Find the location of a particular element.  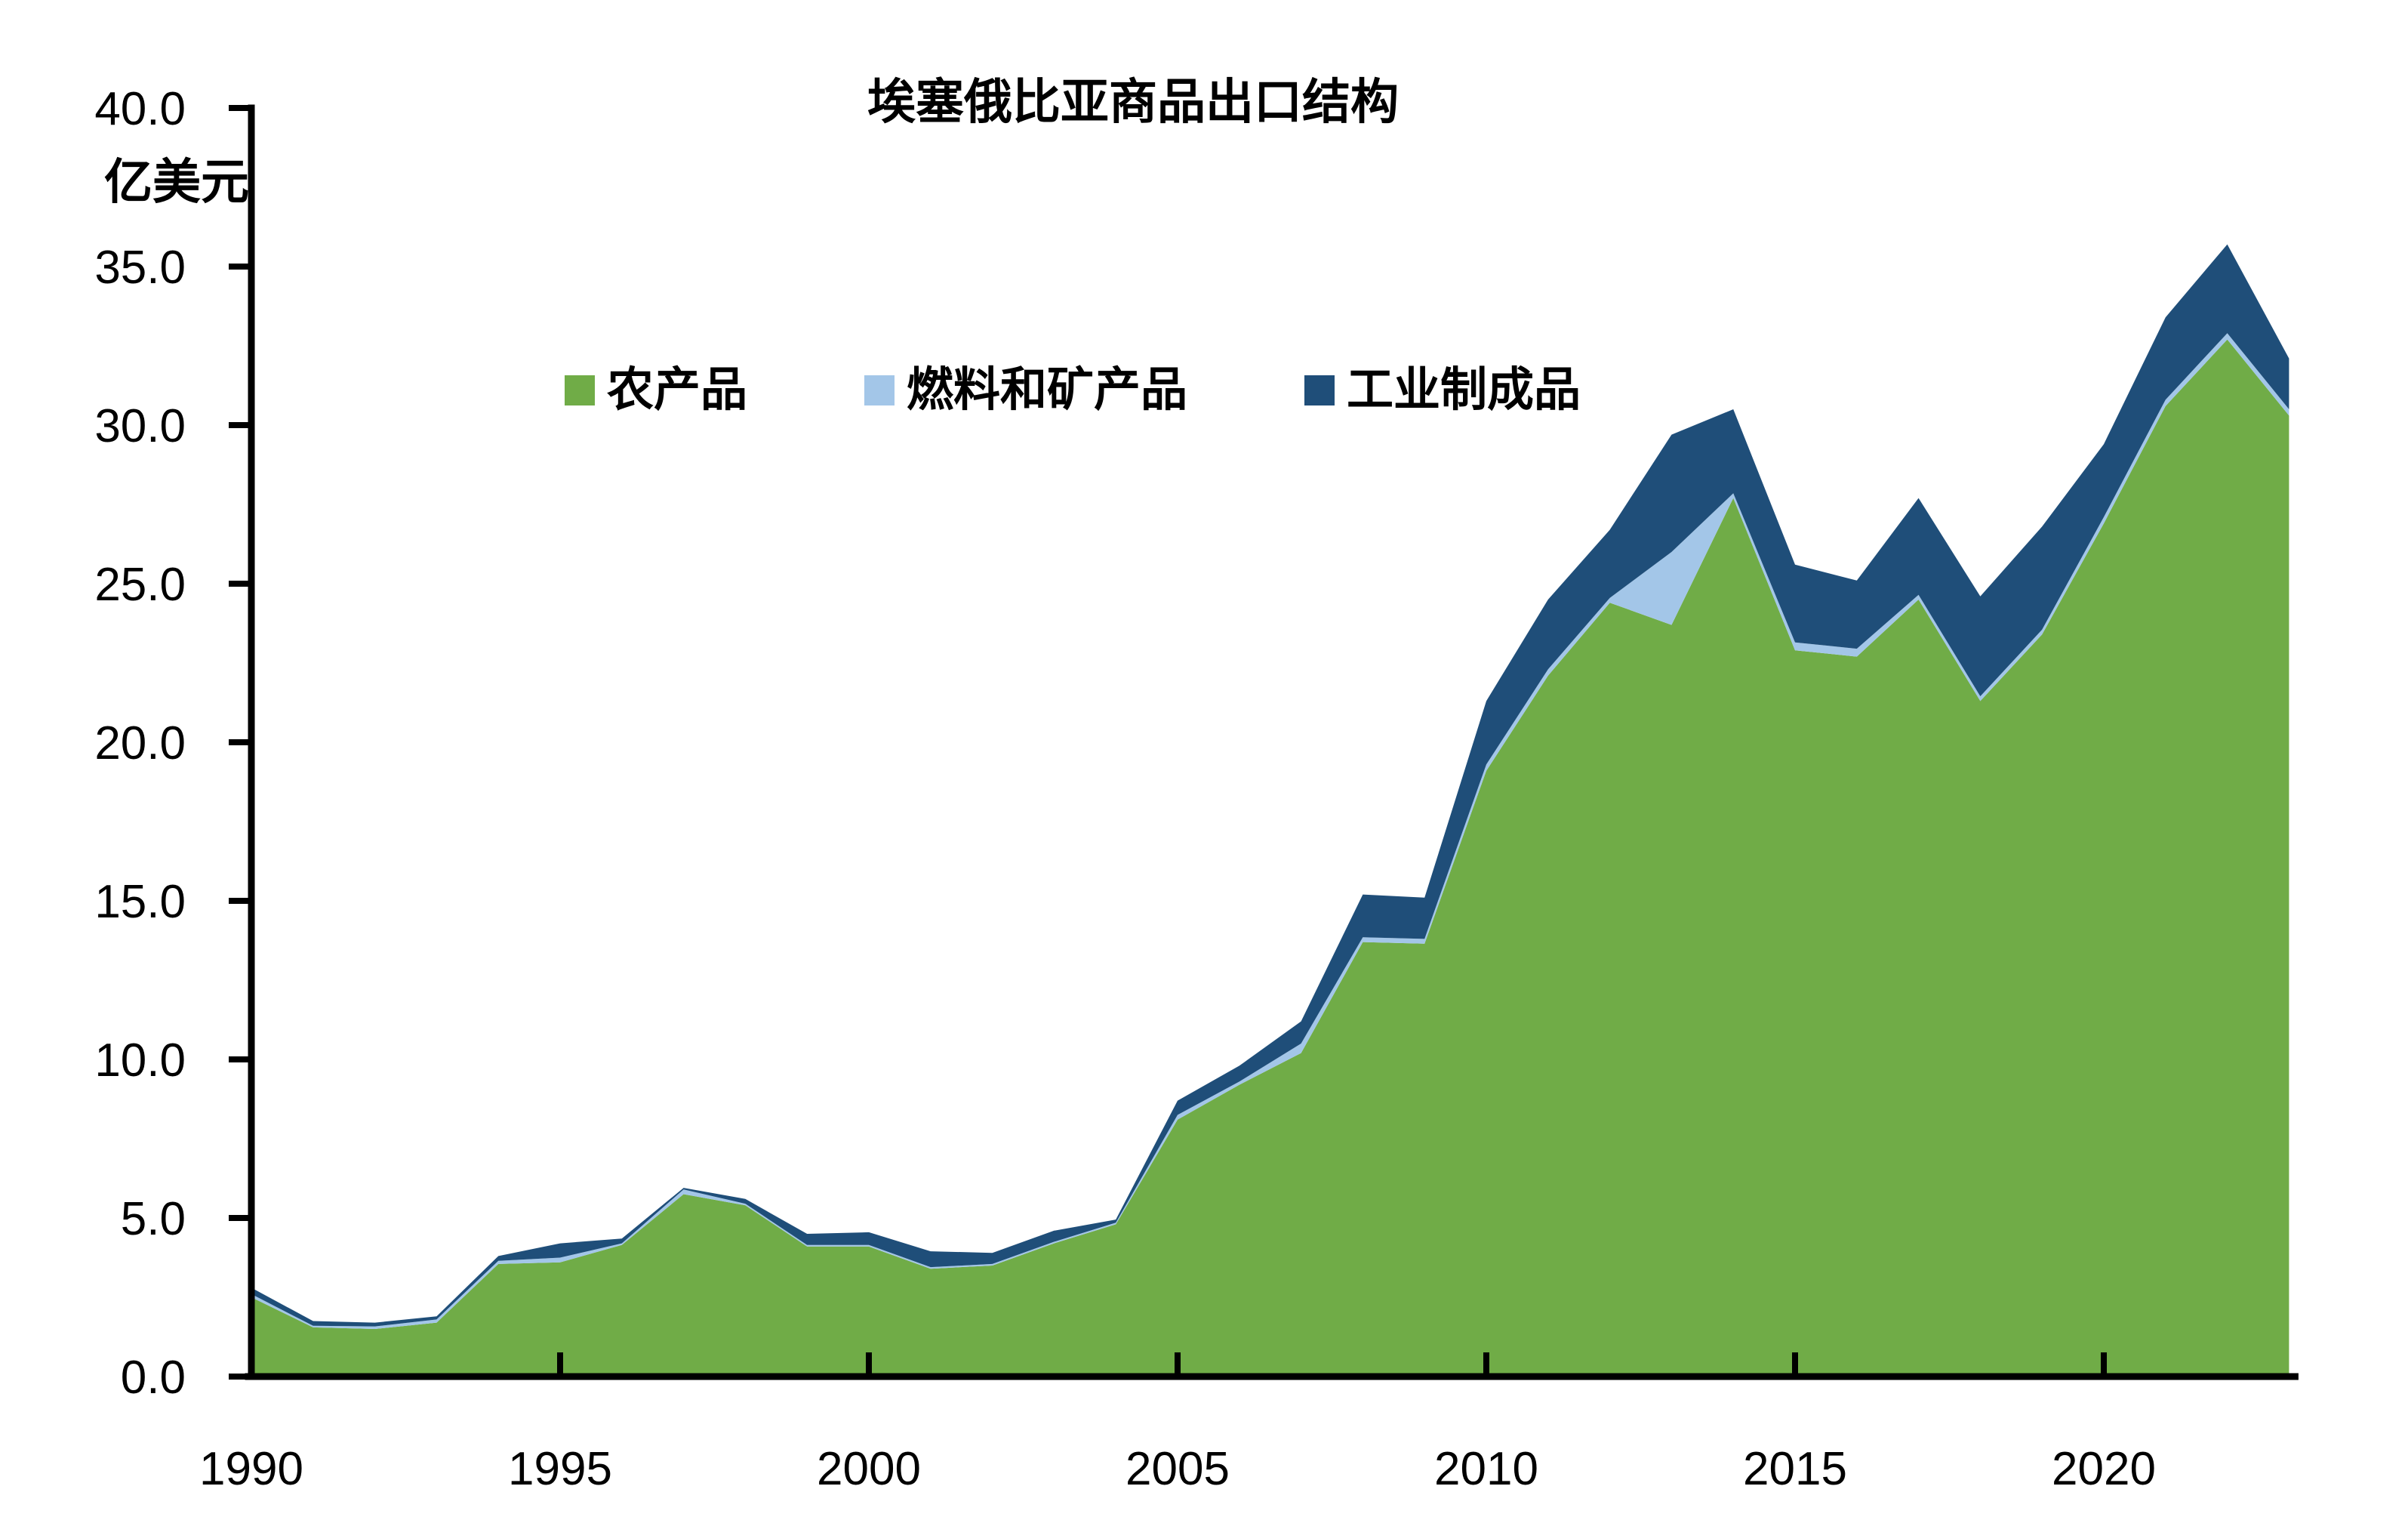

y-tick-label: 15.0 is located at coordinates (140, 902).